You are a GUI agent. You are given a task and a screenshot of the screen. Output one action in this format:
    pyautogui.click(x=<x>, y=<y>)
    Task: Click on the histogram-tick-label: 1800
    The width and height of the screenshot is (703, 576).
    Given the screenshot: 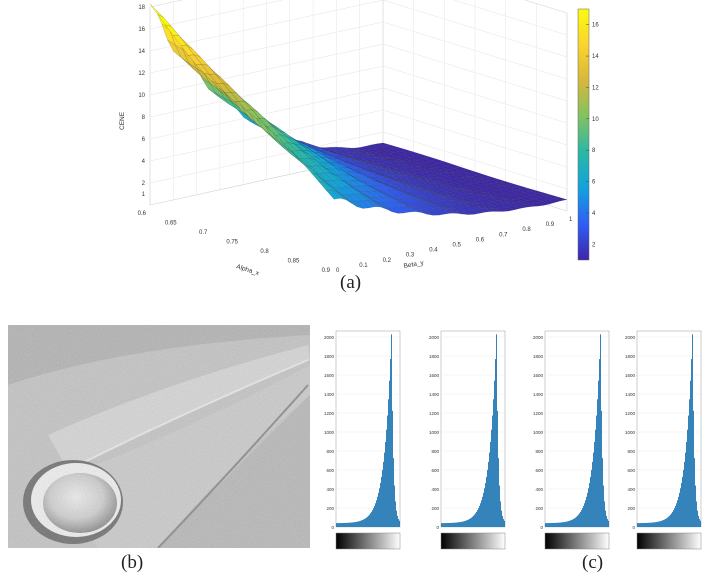 What is the action you would take?
    pyautogui.click(x=630, y=356)
    